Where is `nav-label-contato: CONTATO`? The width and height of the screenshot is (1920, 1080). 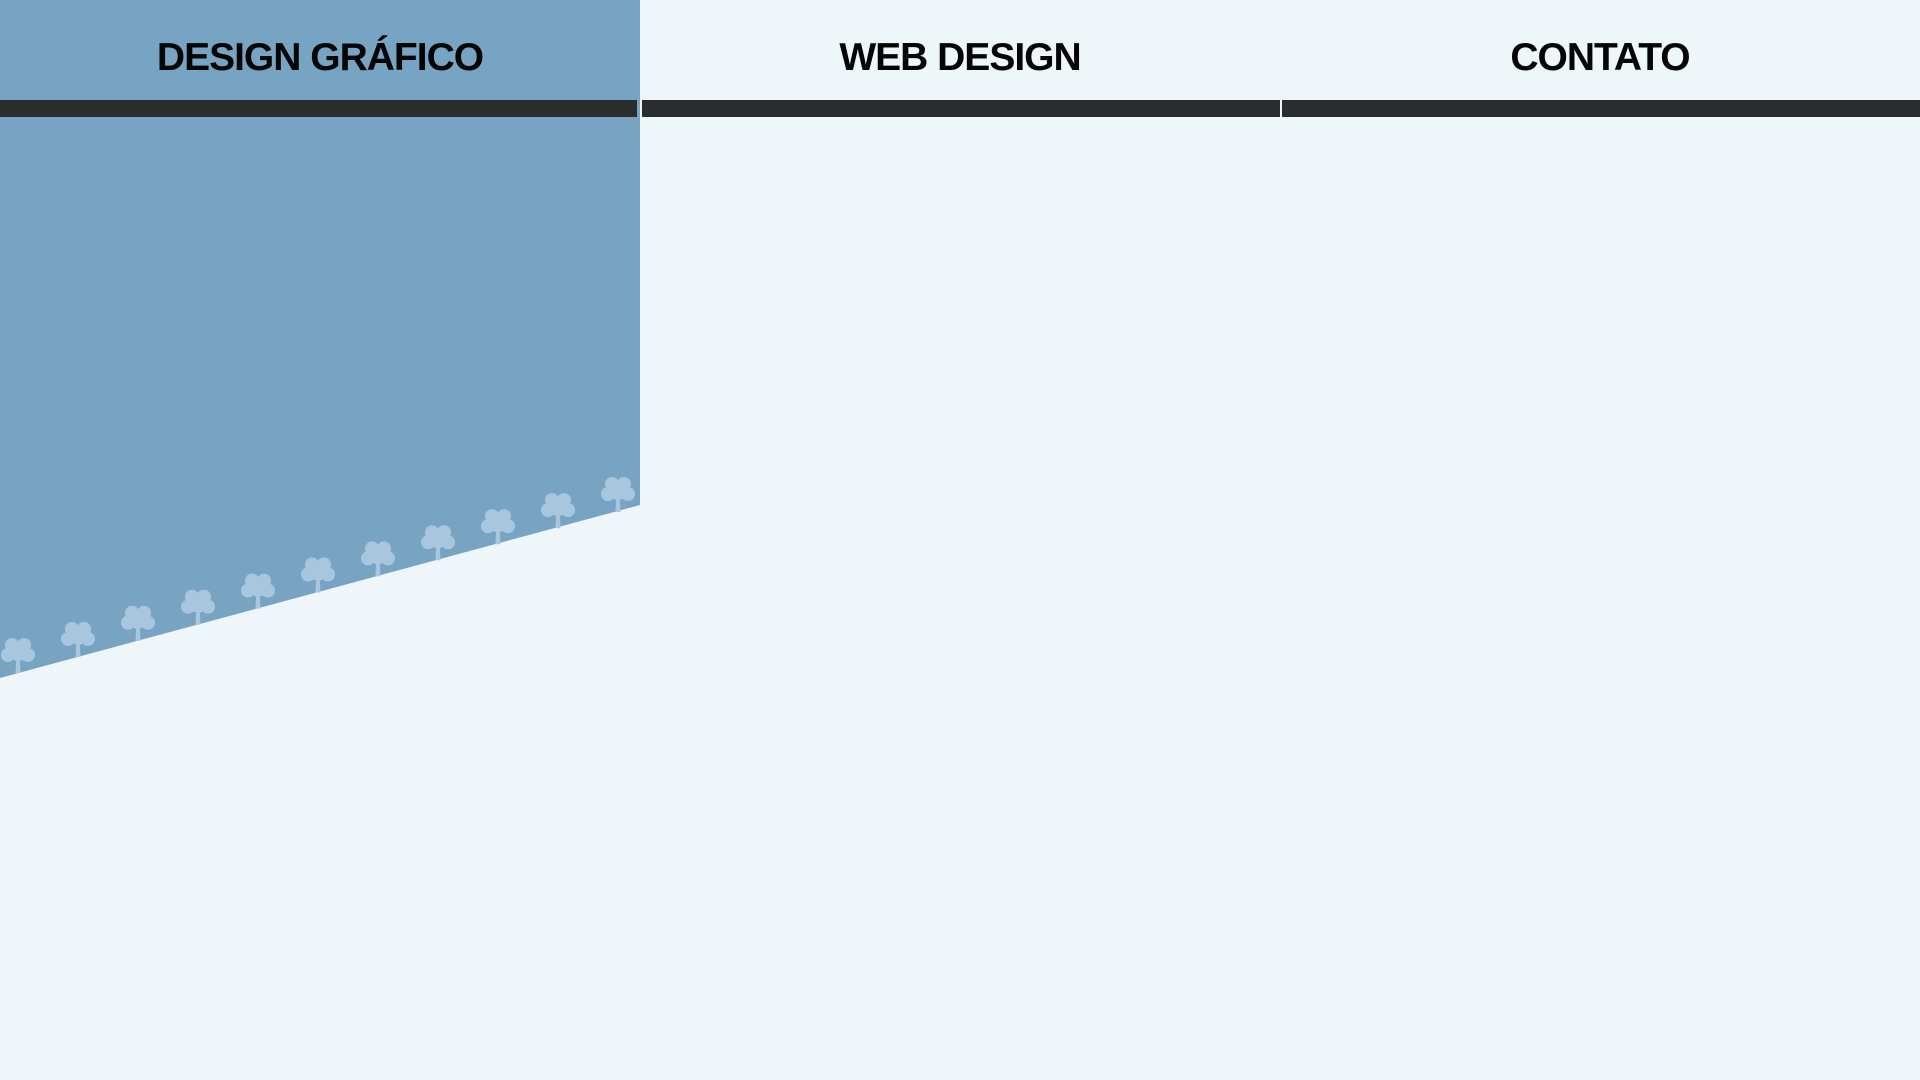
nav-label-contato: CONTATO is located at coordinates (1600, 57).